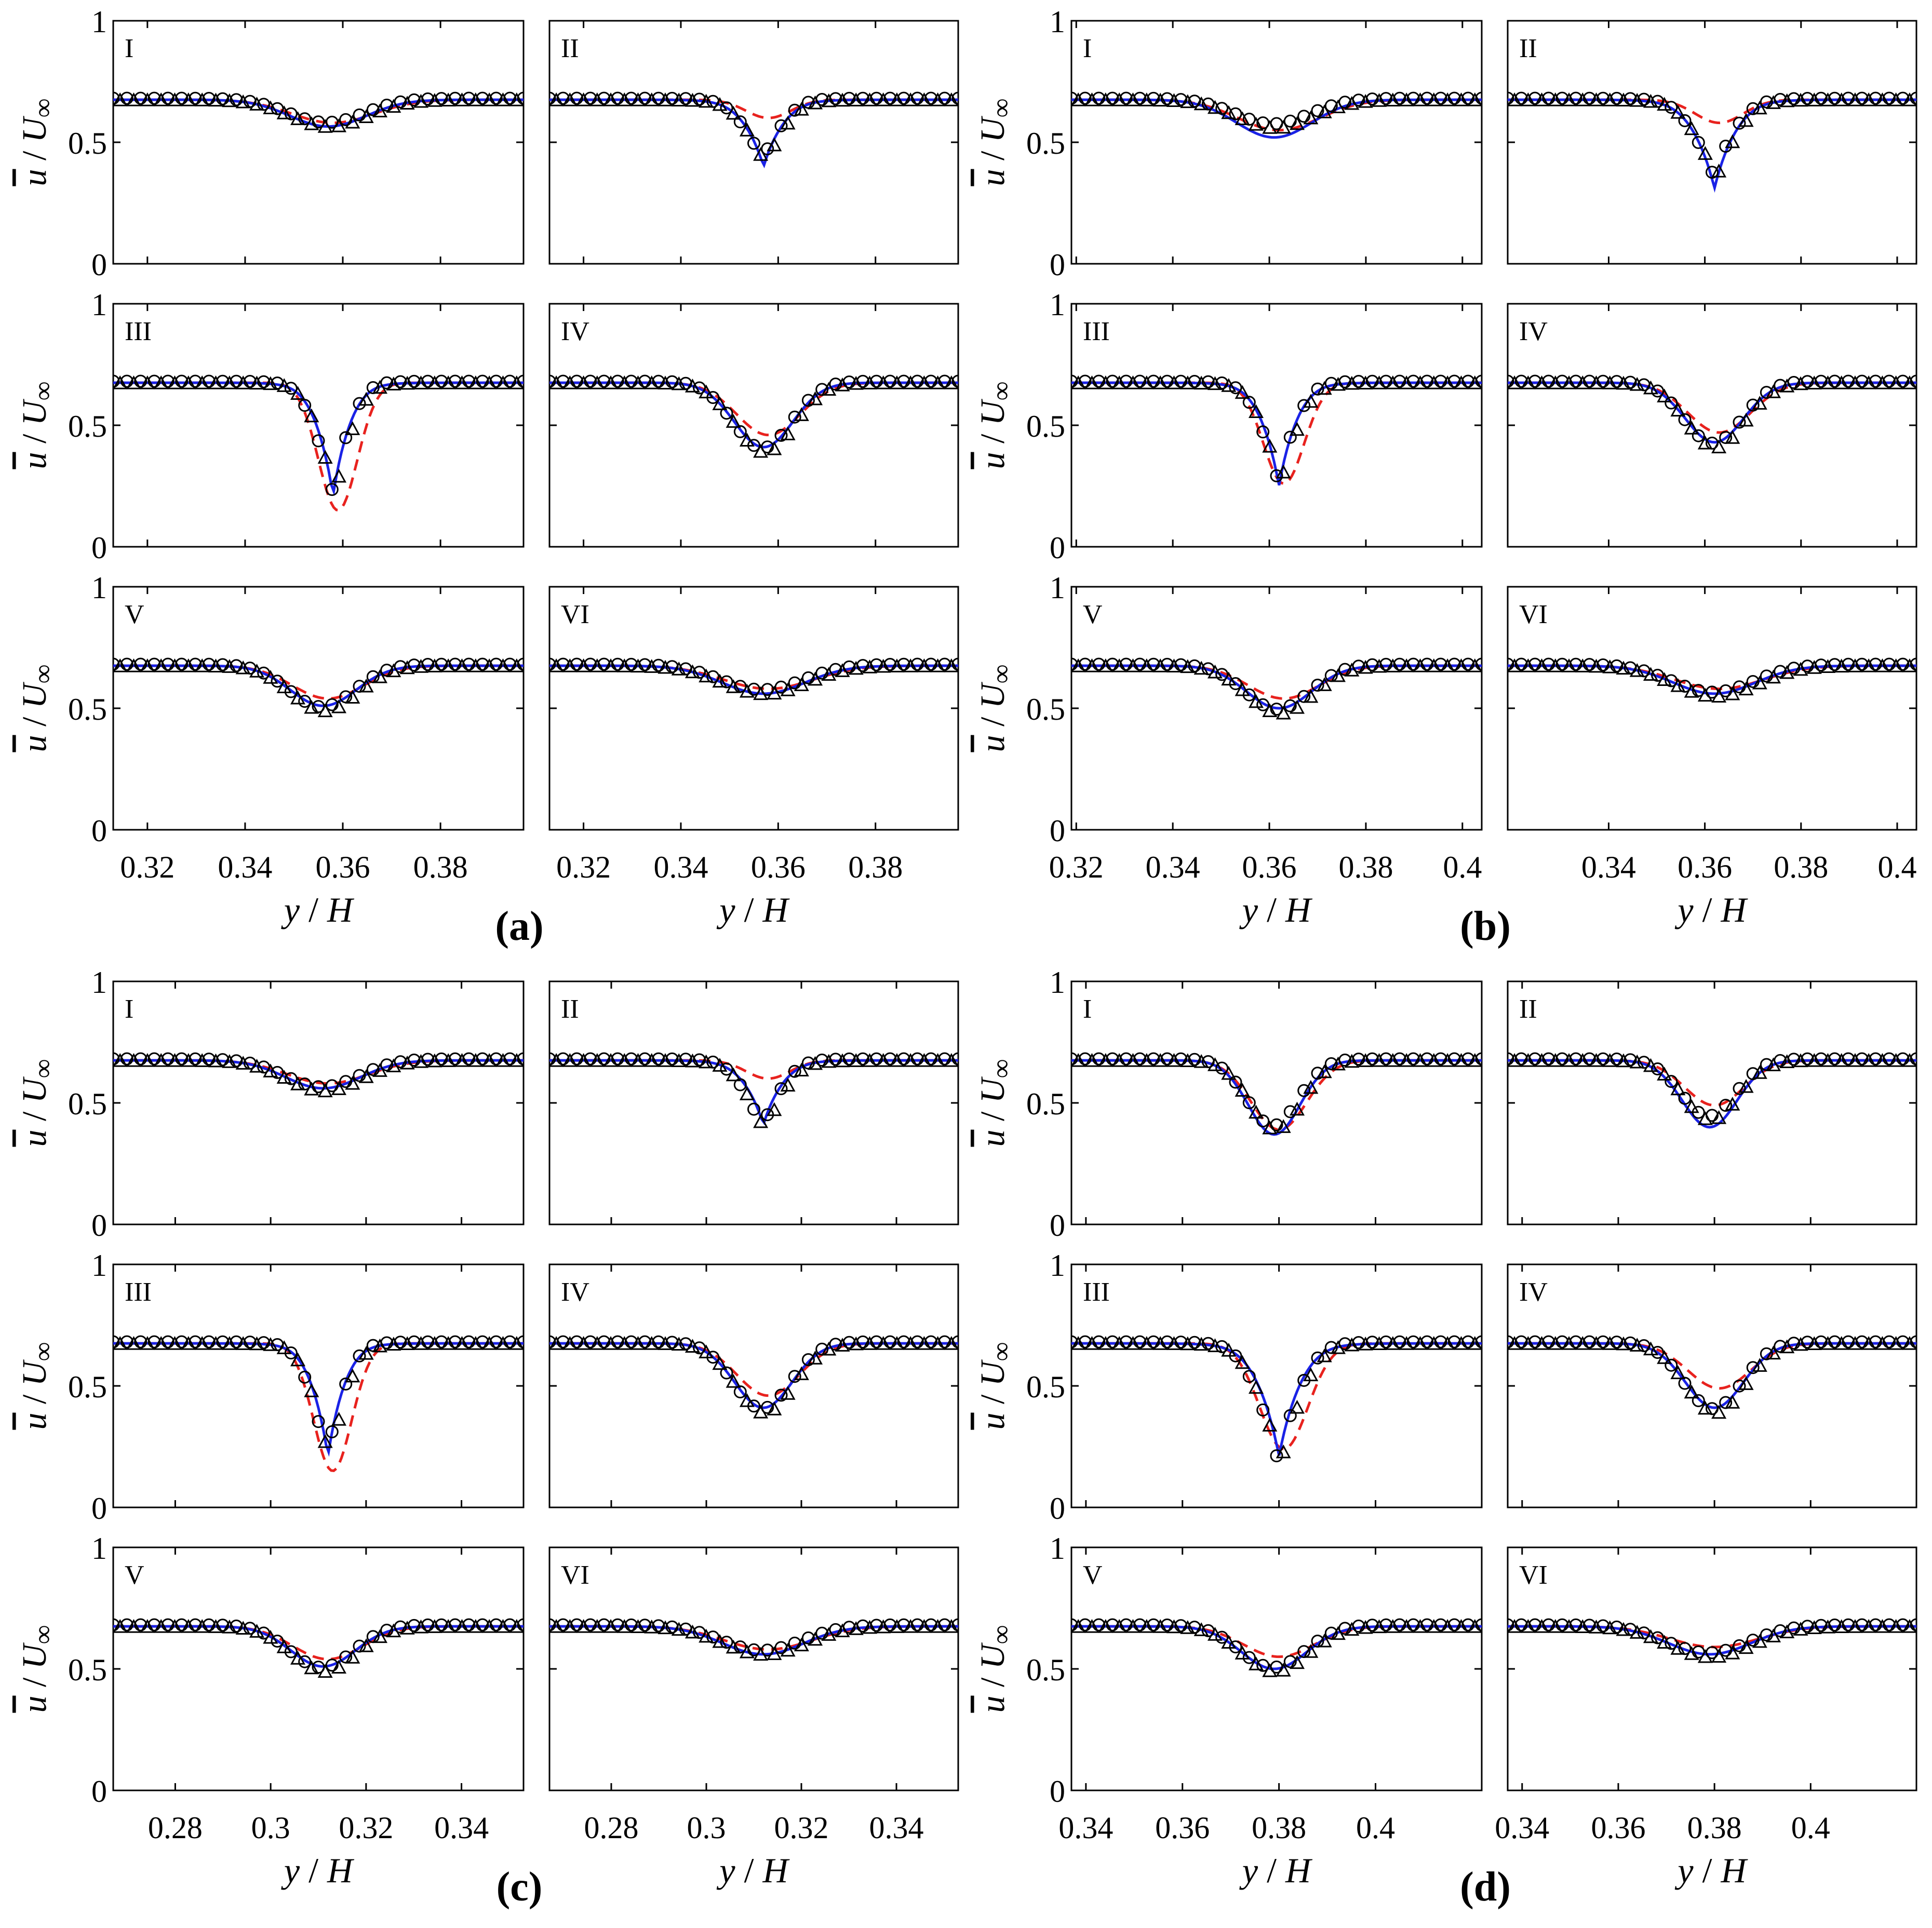 The height and width of the screenshot is (1928, 1932). Describe the element at coordinates (1058, 1791) in the screenshot. I see `y-tick-label: 0` at that location.